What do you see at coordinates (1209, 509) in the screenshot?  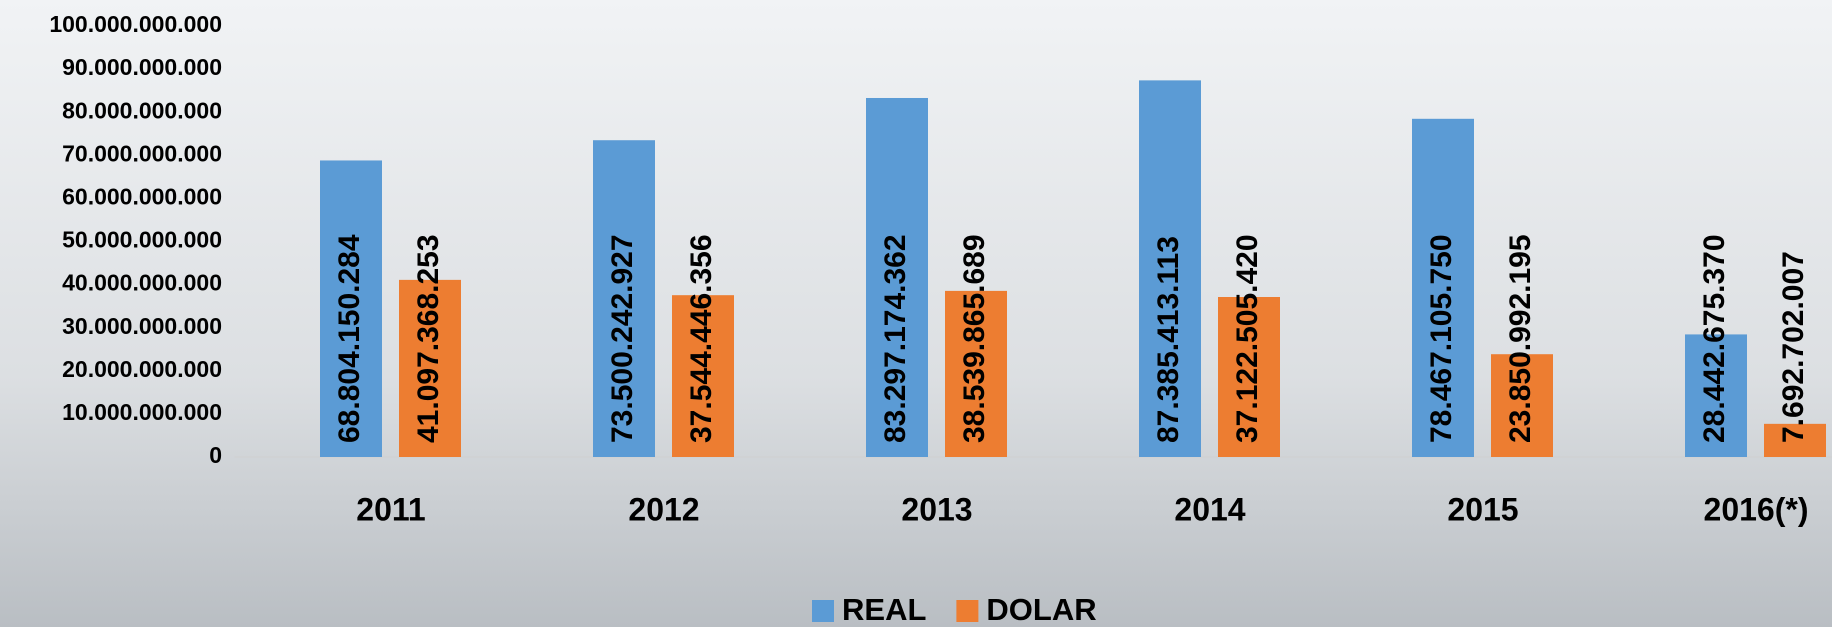 I see `x-tick-label: 2014` at bounding box center [1209, 509].